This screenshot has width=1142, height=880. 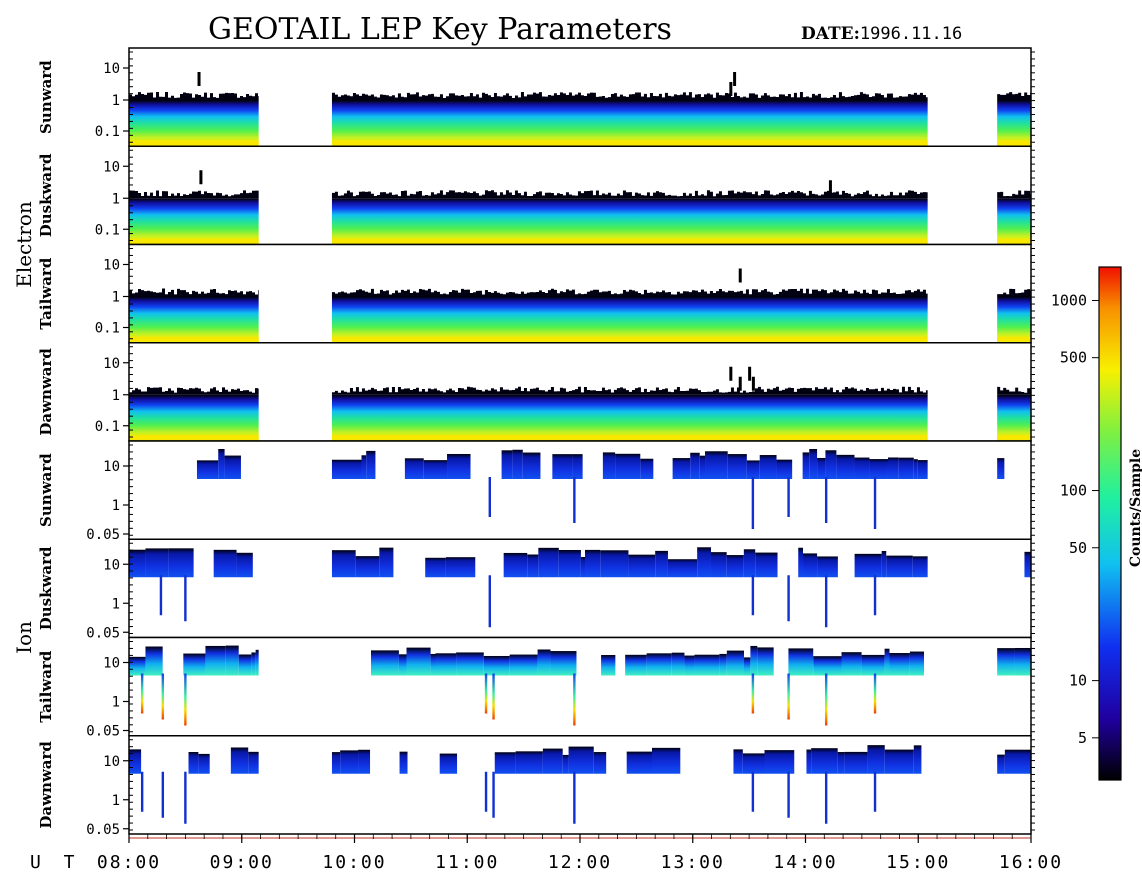 What do you see at coordinates (881, 34) in the screenshot?
I see `date-label: DATE:1996.11.16` at bounding box center [881, 34].